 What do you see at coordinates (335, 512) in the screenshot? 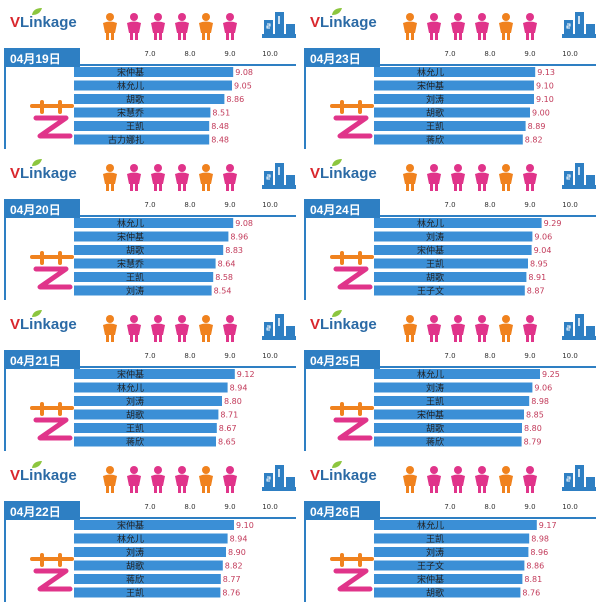
I see `date-label: 04月26日` at bounding box center [335, 512].